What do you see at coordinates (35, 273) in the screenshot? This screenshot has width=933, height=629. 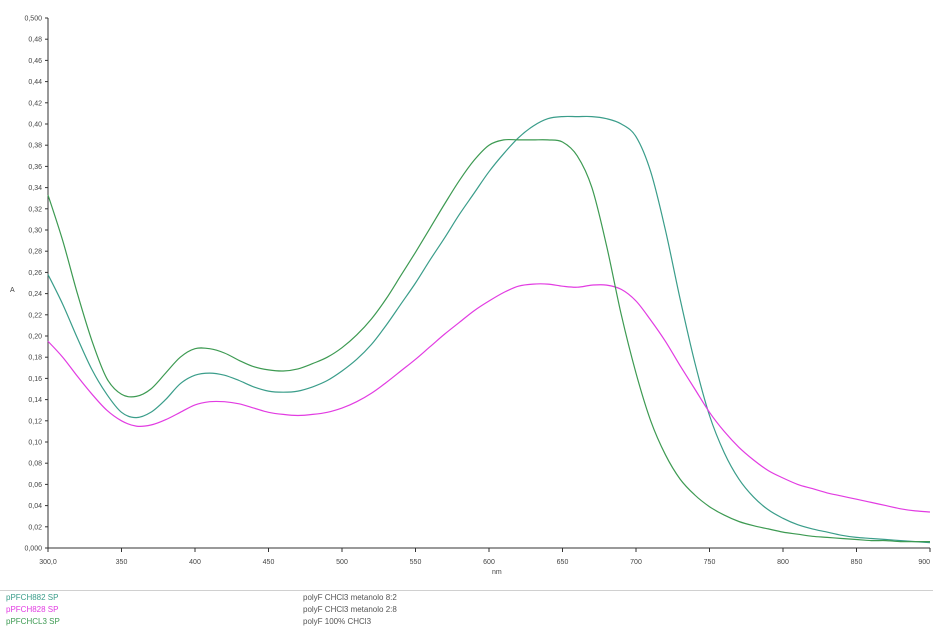 I see `y-tick-label: 0,26` at bounding box center [35, 273].